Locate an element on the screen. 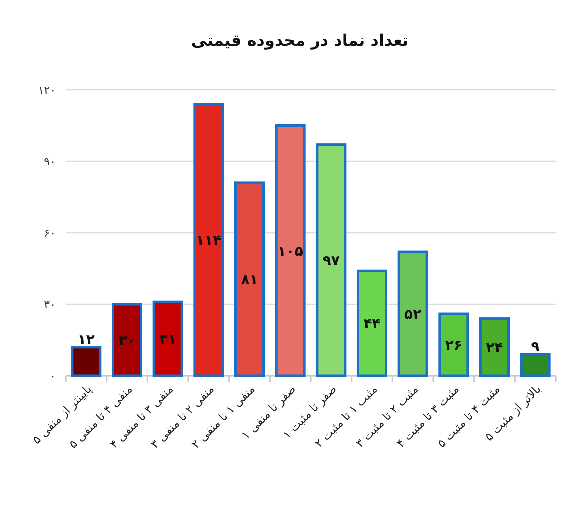 This screenshot has height=532, width=587. data-label: ۲۴ is located at coordinates (495, 348).